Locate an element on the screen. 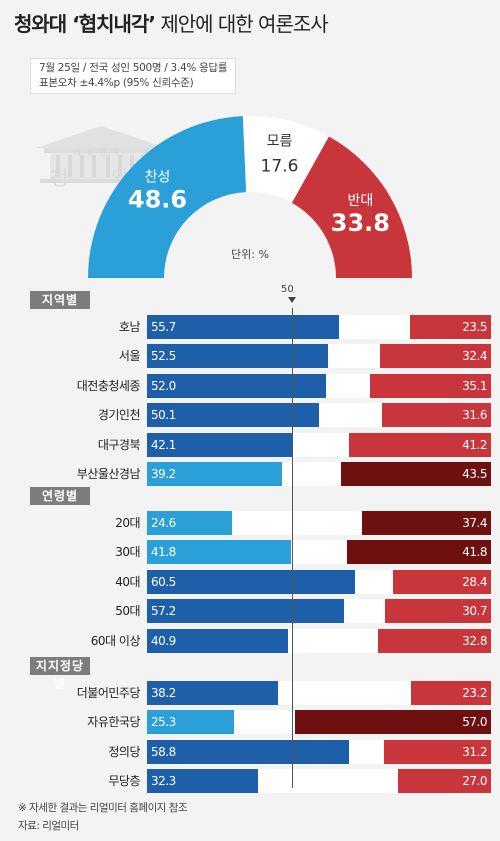 This screenshot has height=841, width=500. bar-oppose: 31.2 is located at coordinates (437, 752).